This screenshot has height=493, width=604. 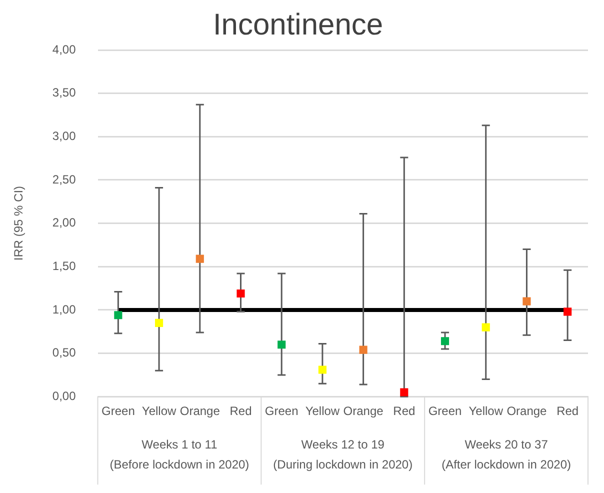 What do you see at coordinates (19, 223) in the screenshot?
I see `y-axis-title: IRR (95 % CI)` at bounding box center [19, 223].